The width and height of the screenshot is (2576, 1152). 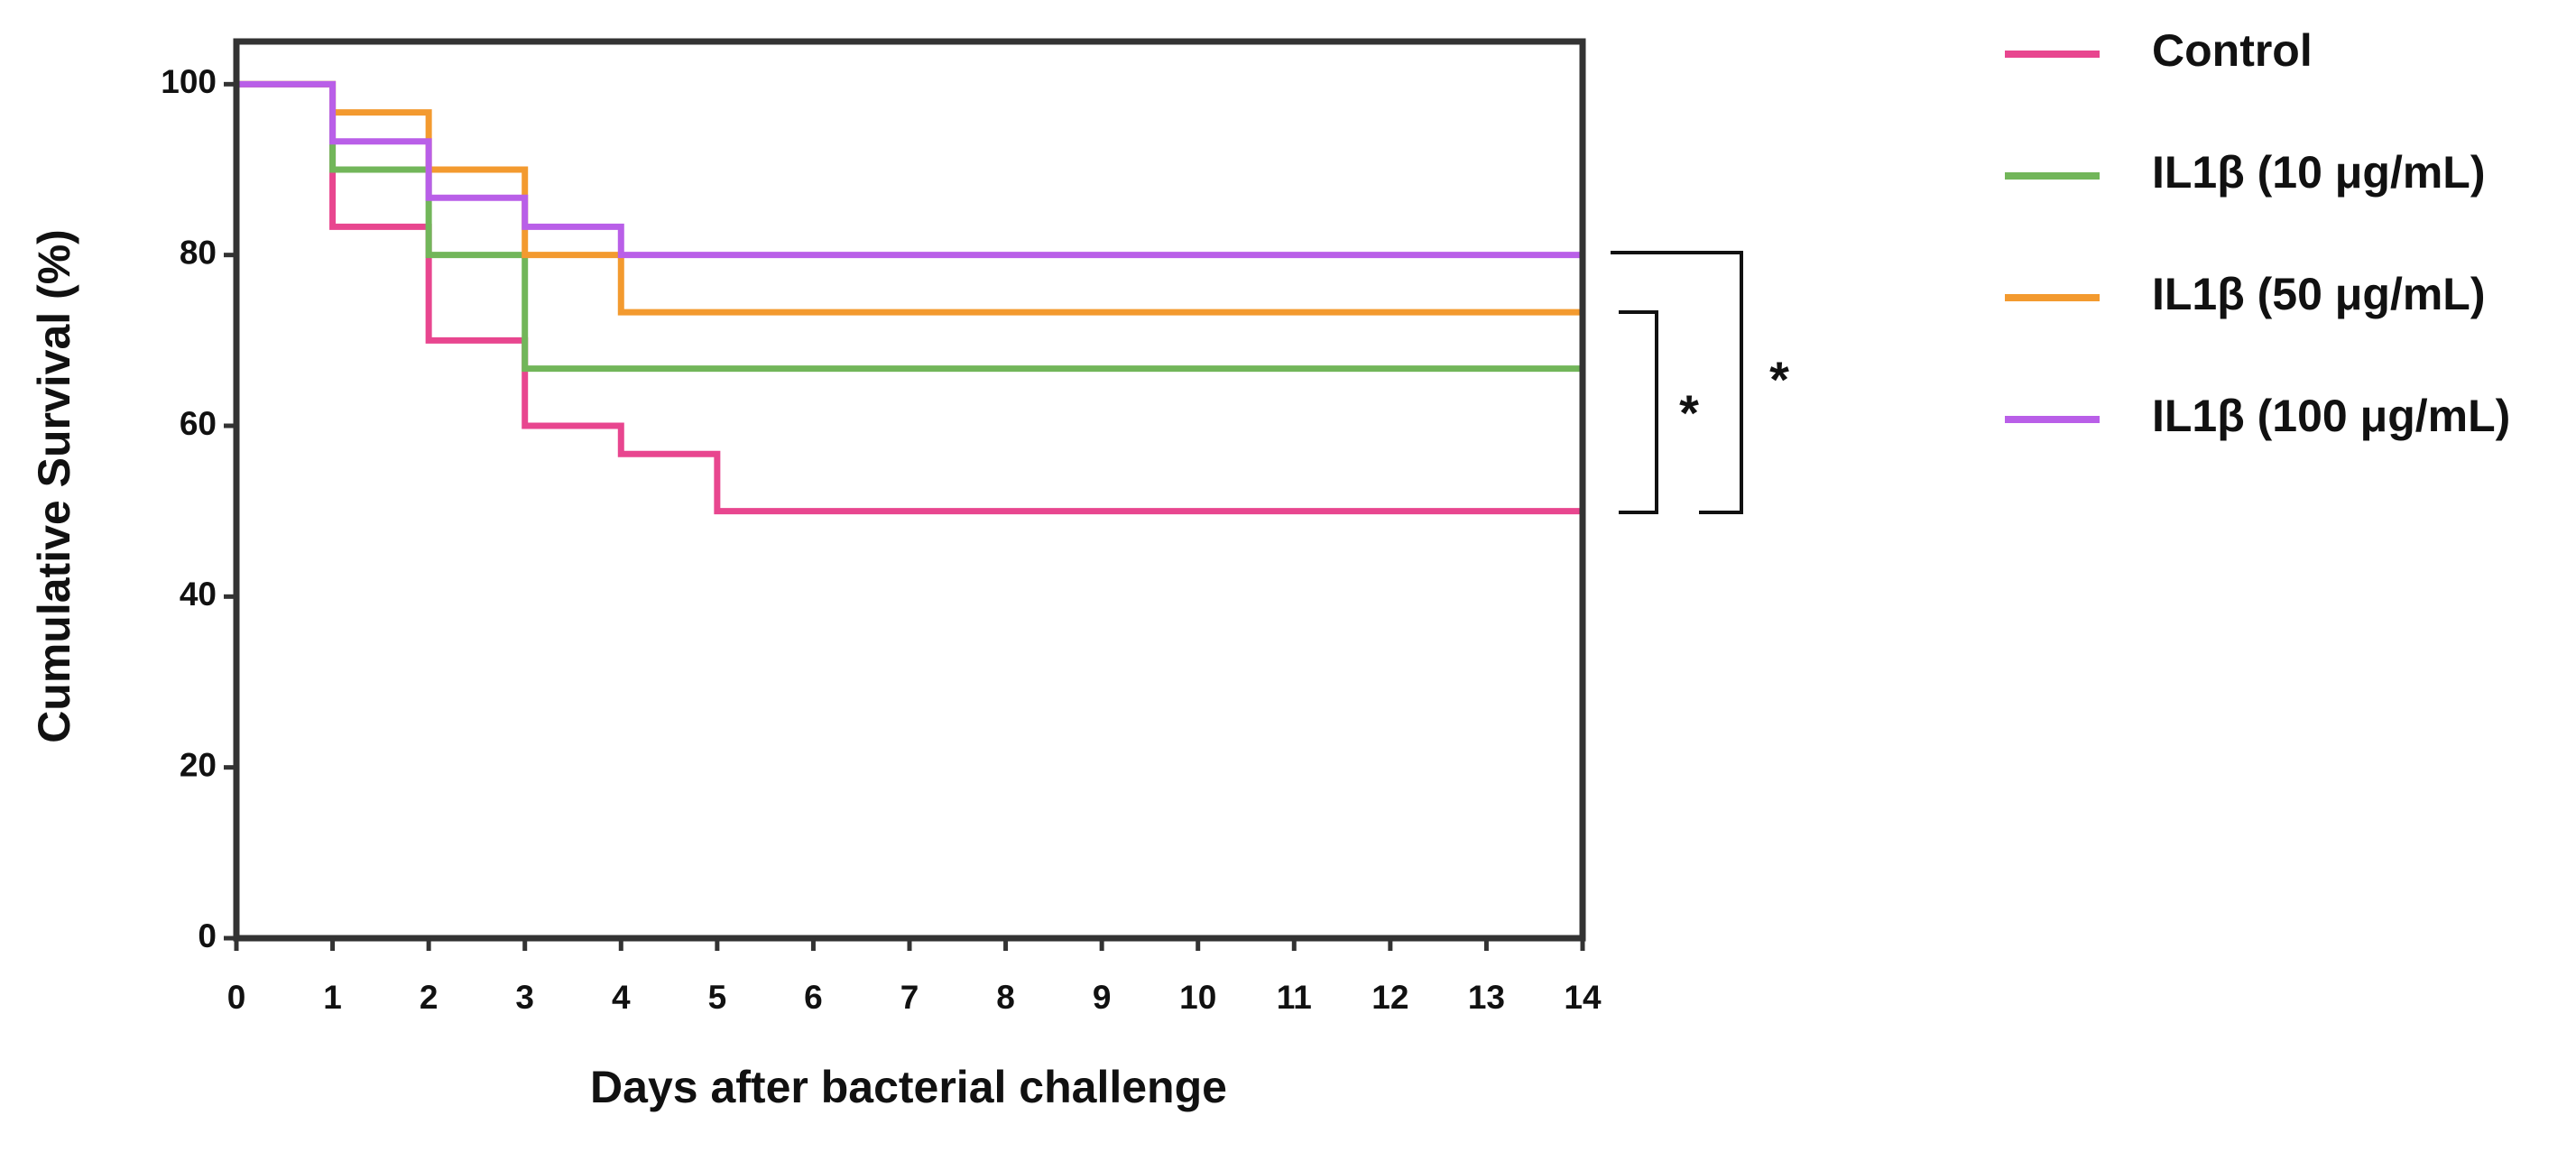 I want to click on legend-label: Control, so click(x=2232, y=50).